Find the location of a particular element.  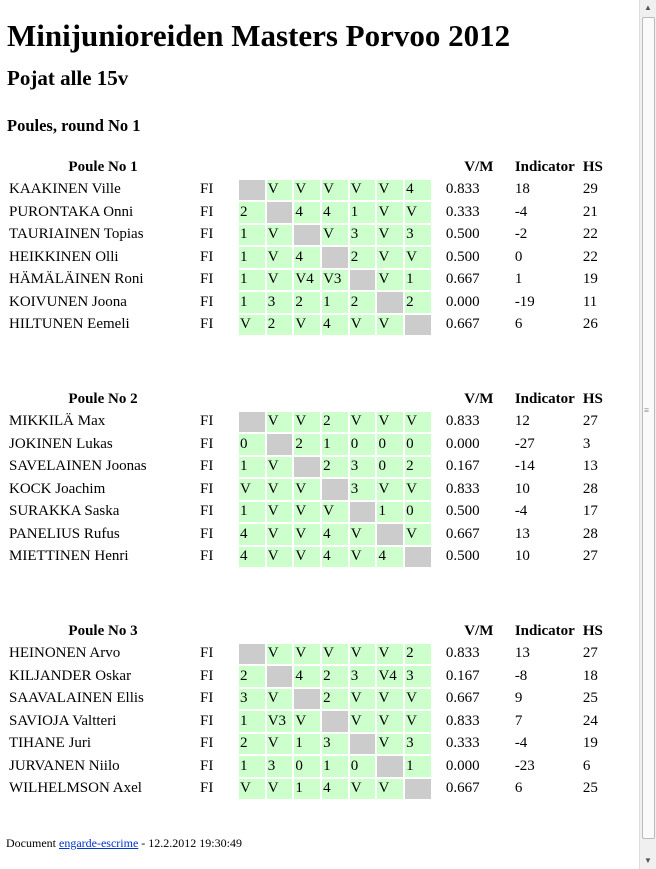

hits-scored: 21 is located at coordinates (590, 211).